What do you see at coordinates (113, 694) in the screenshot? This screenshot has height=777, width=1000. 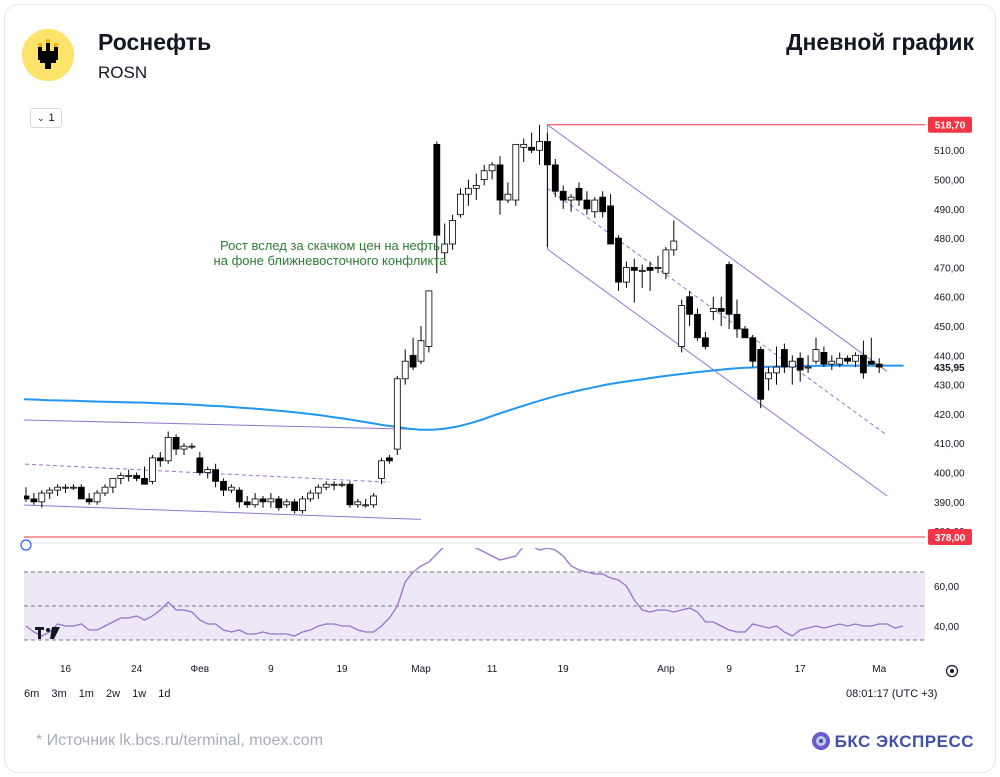 I see `range-2w: 2w` at bounding box center [113, 694].